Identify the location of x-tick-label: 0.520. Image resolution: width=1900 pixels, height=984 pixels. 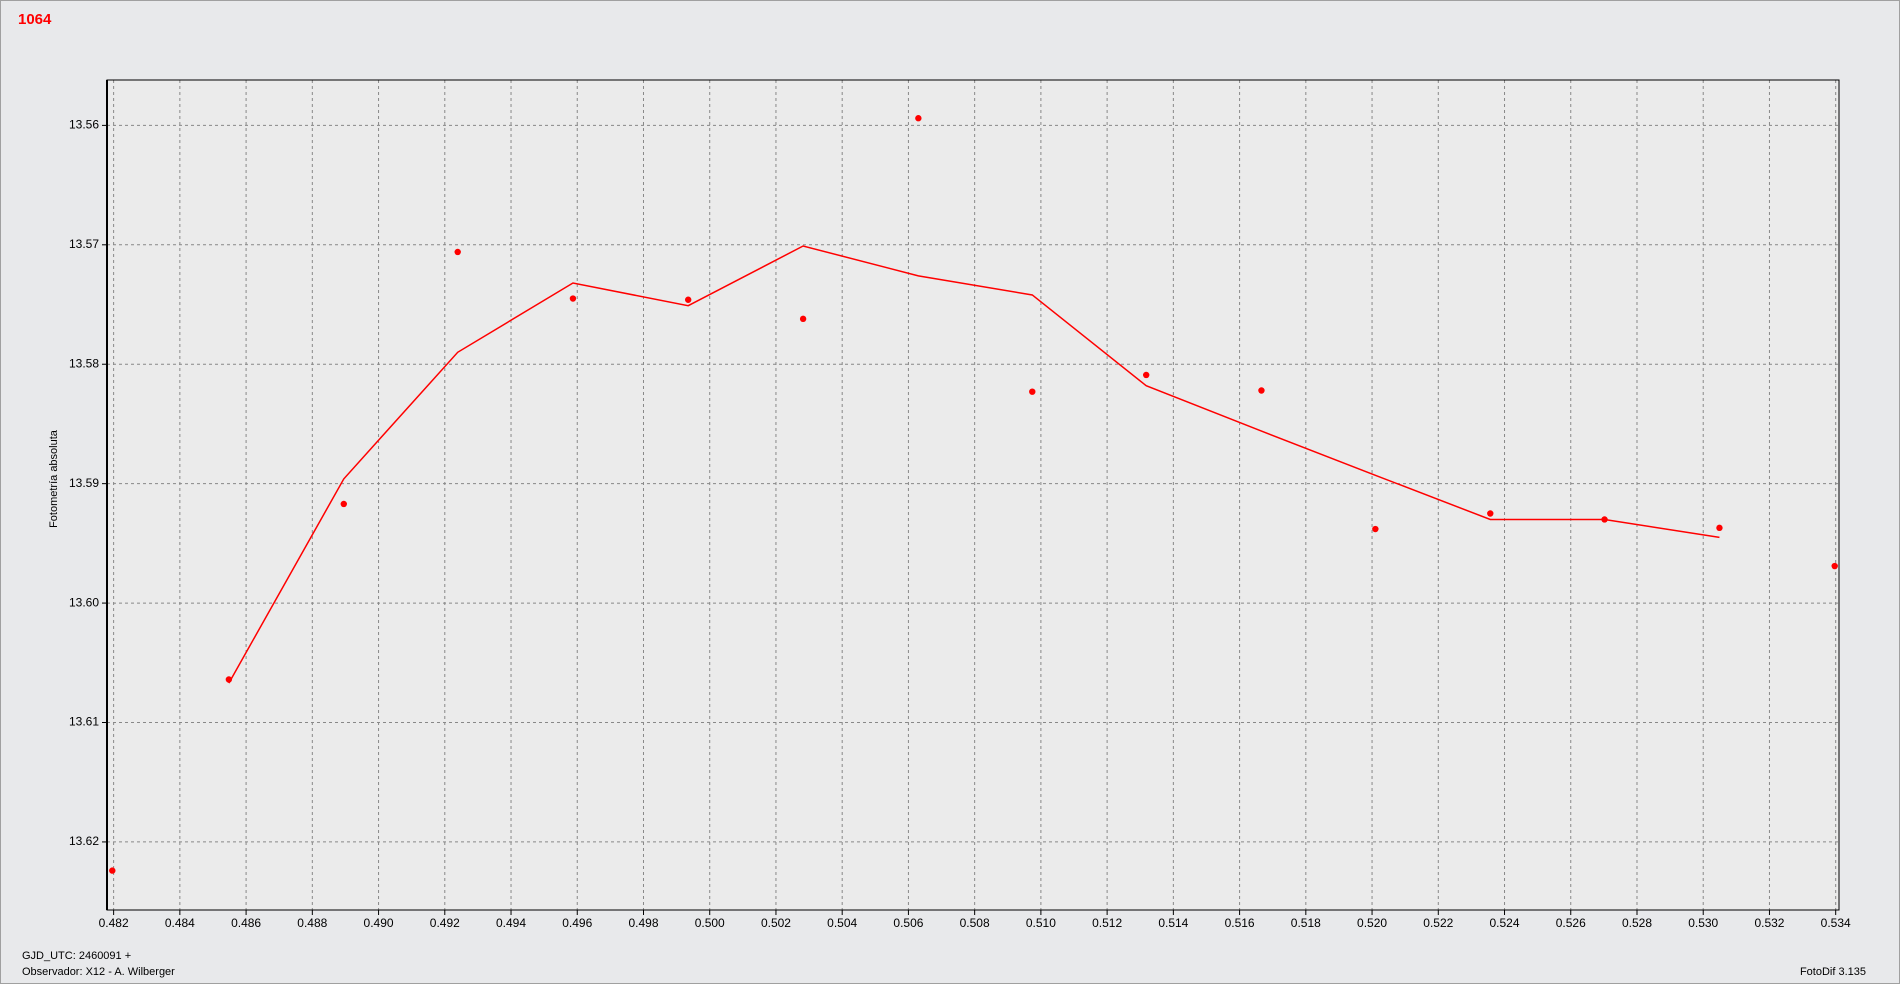
(1372, 923).